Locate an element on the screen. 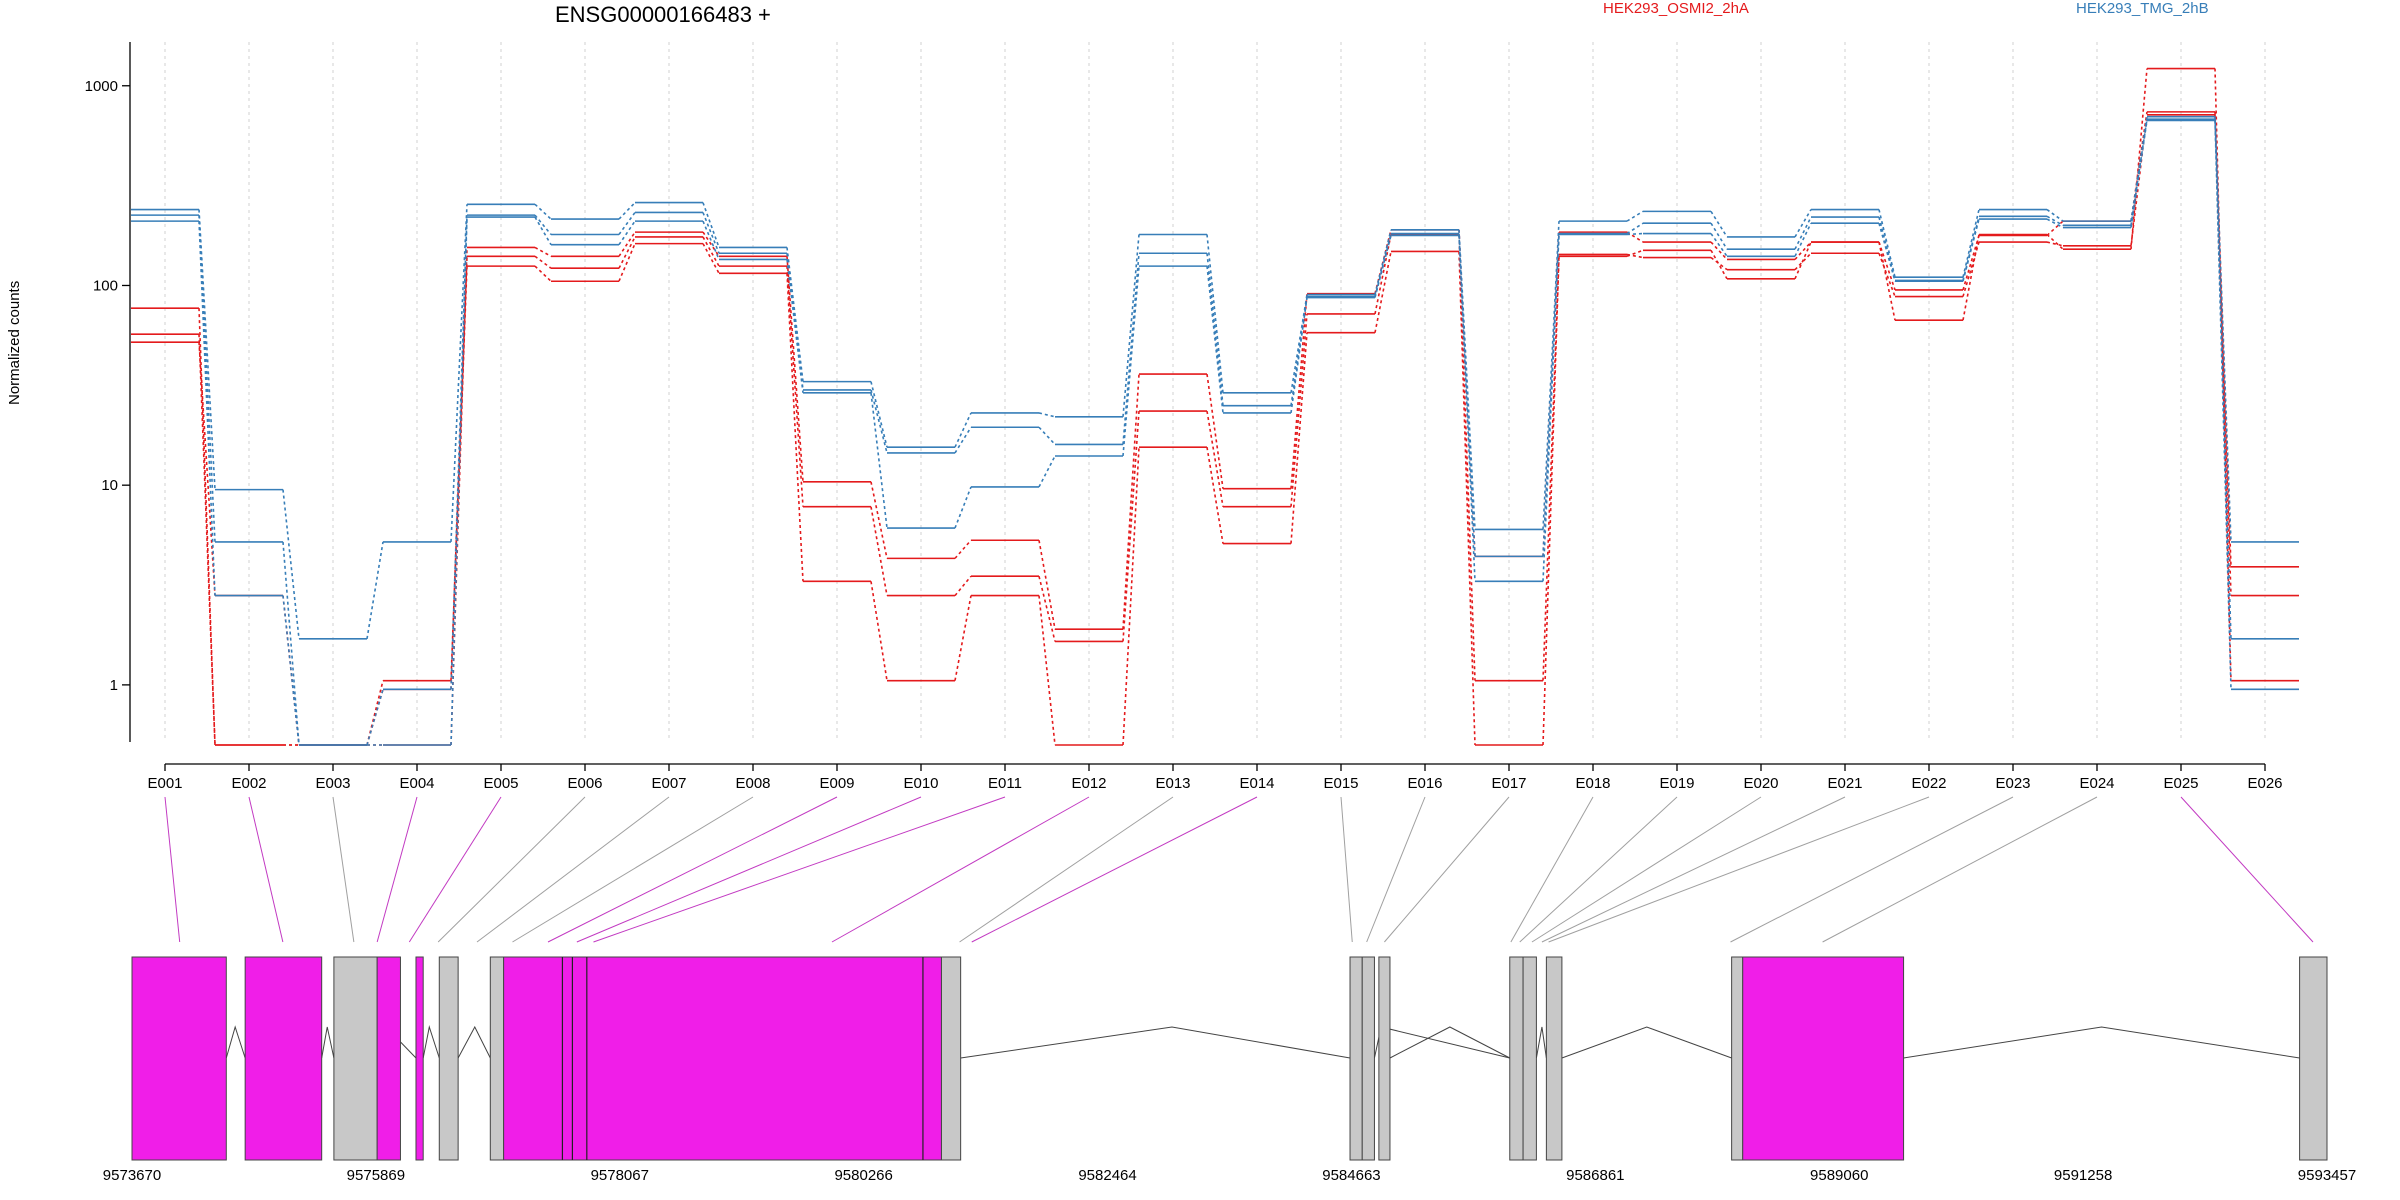 This screenshot has height=1200, width=2400. connector-e023 is located at coordinates (1872, 869).